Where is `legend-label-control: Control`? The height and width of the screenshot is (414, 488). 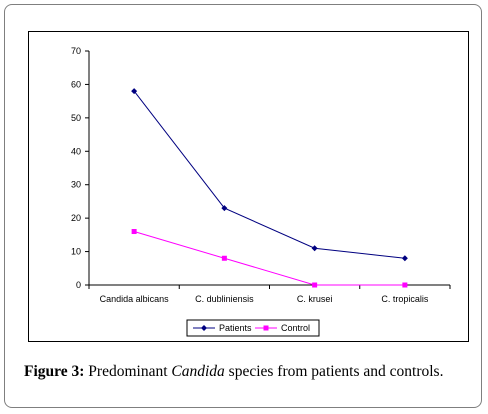 legend-label-control: Control is located at coordinates (295, 328).